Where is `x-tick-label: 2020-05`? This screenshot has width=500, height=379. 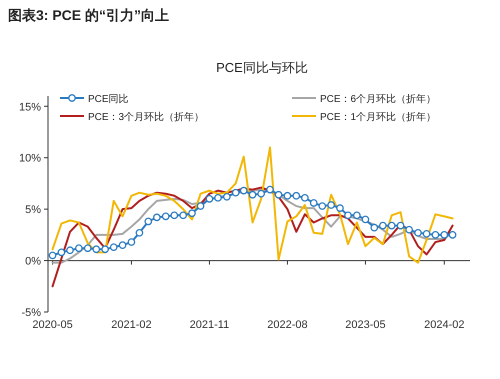
x-tick-label: 2020-05 is located at coordinates (52, 325).